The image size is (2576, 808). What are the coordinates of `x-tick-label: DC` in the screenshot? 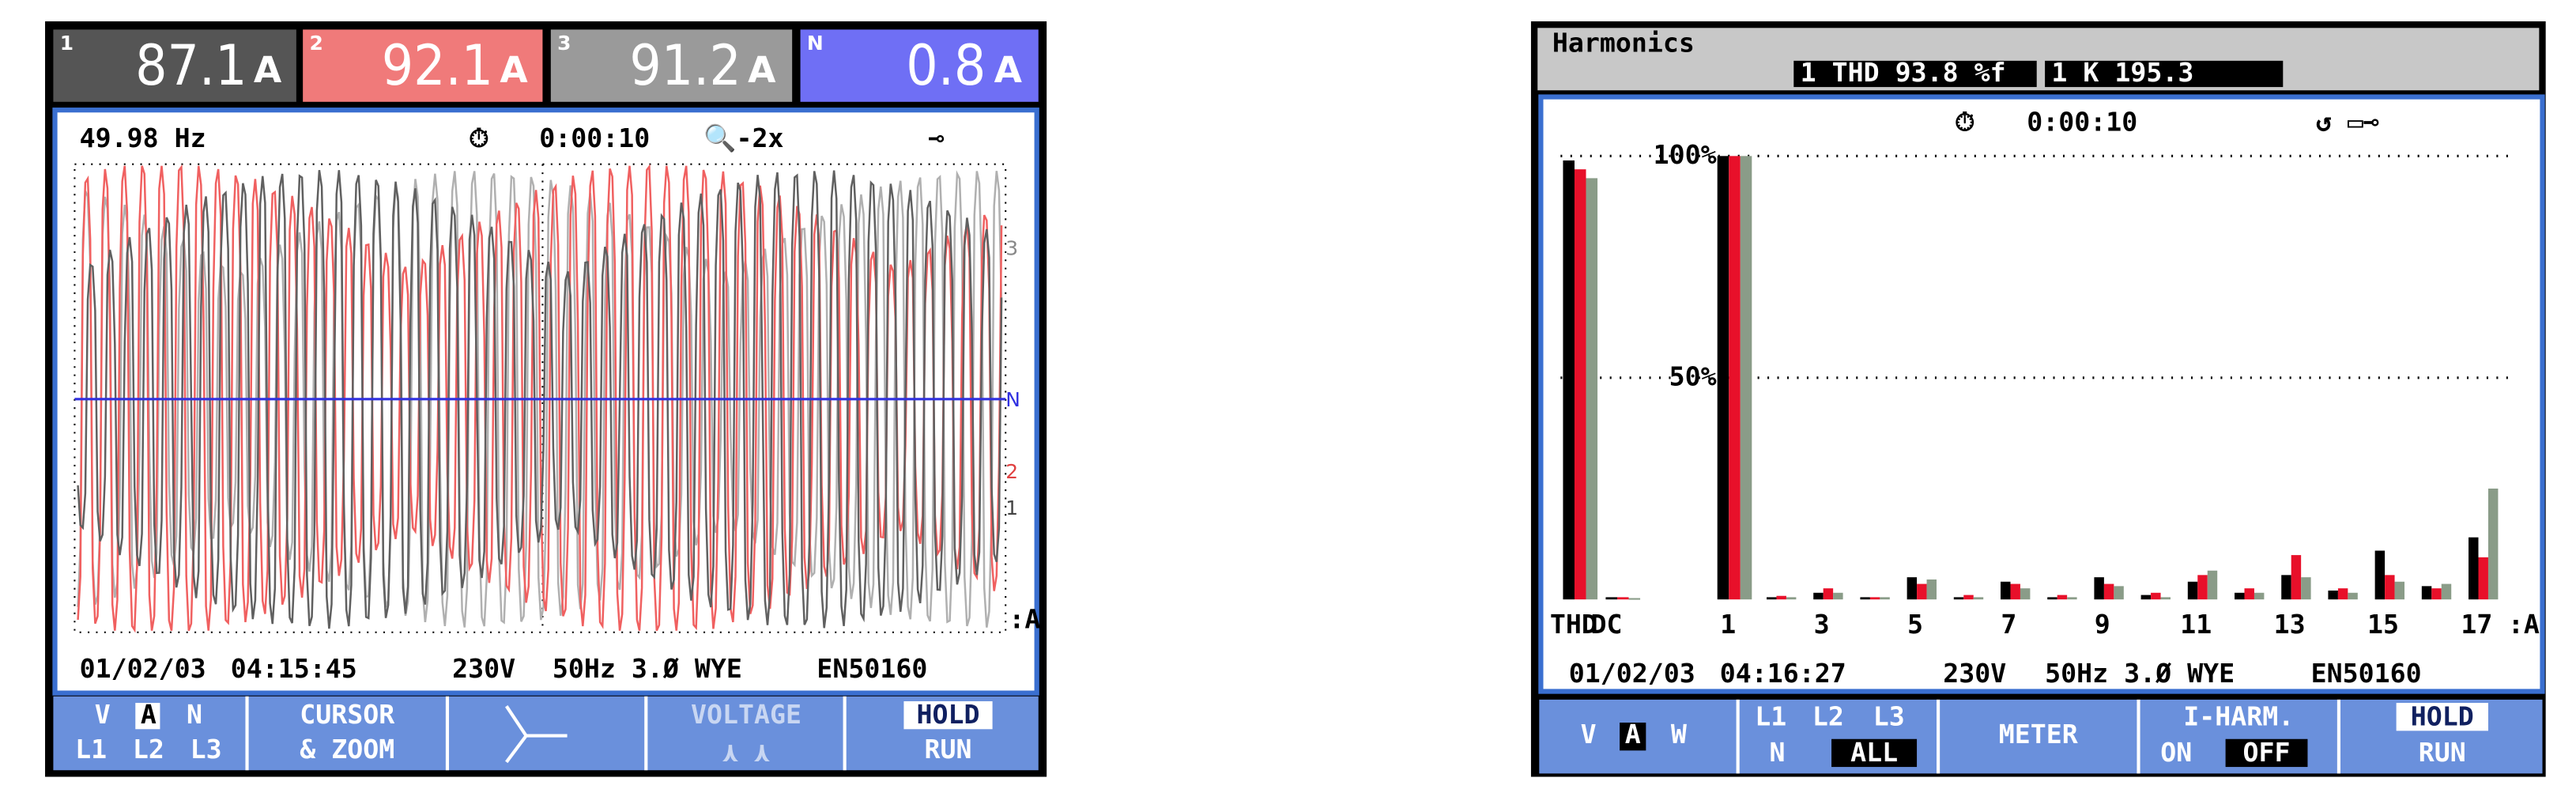 It's located at (1606, 624).